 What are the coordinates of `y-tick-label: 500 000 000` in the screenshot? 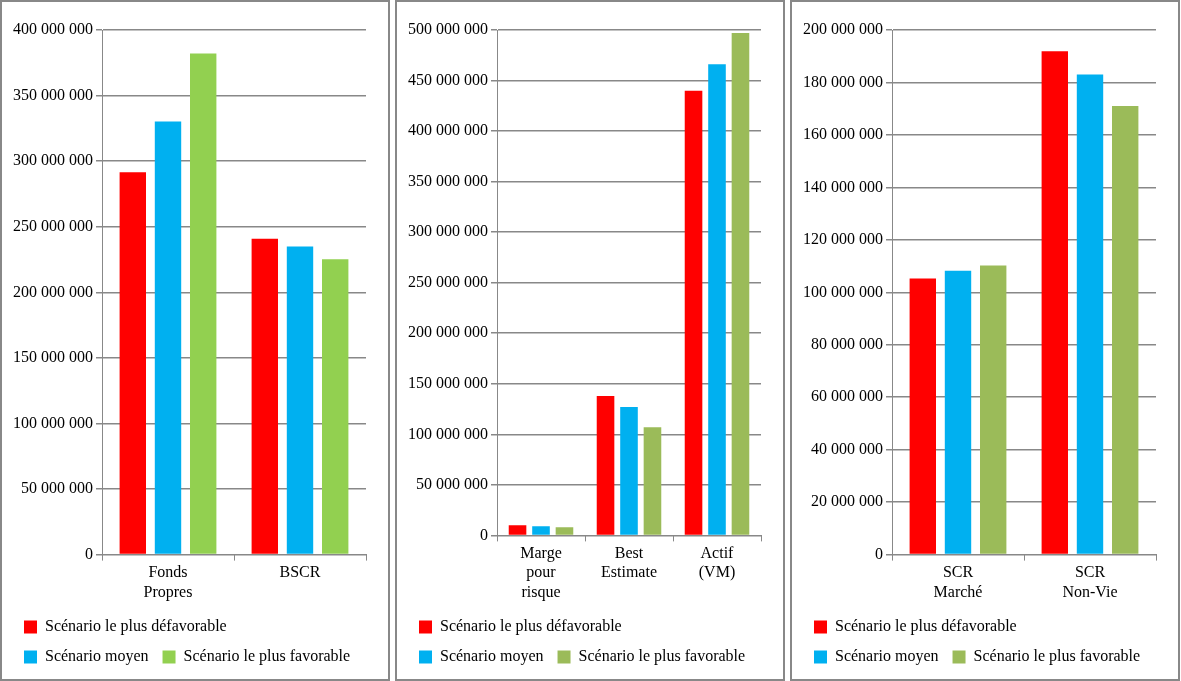 It's located at (448, 29).